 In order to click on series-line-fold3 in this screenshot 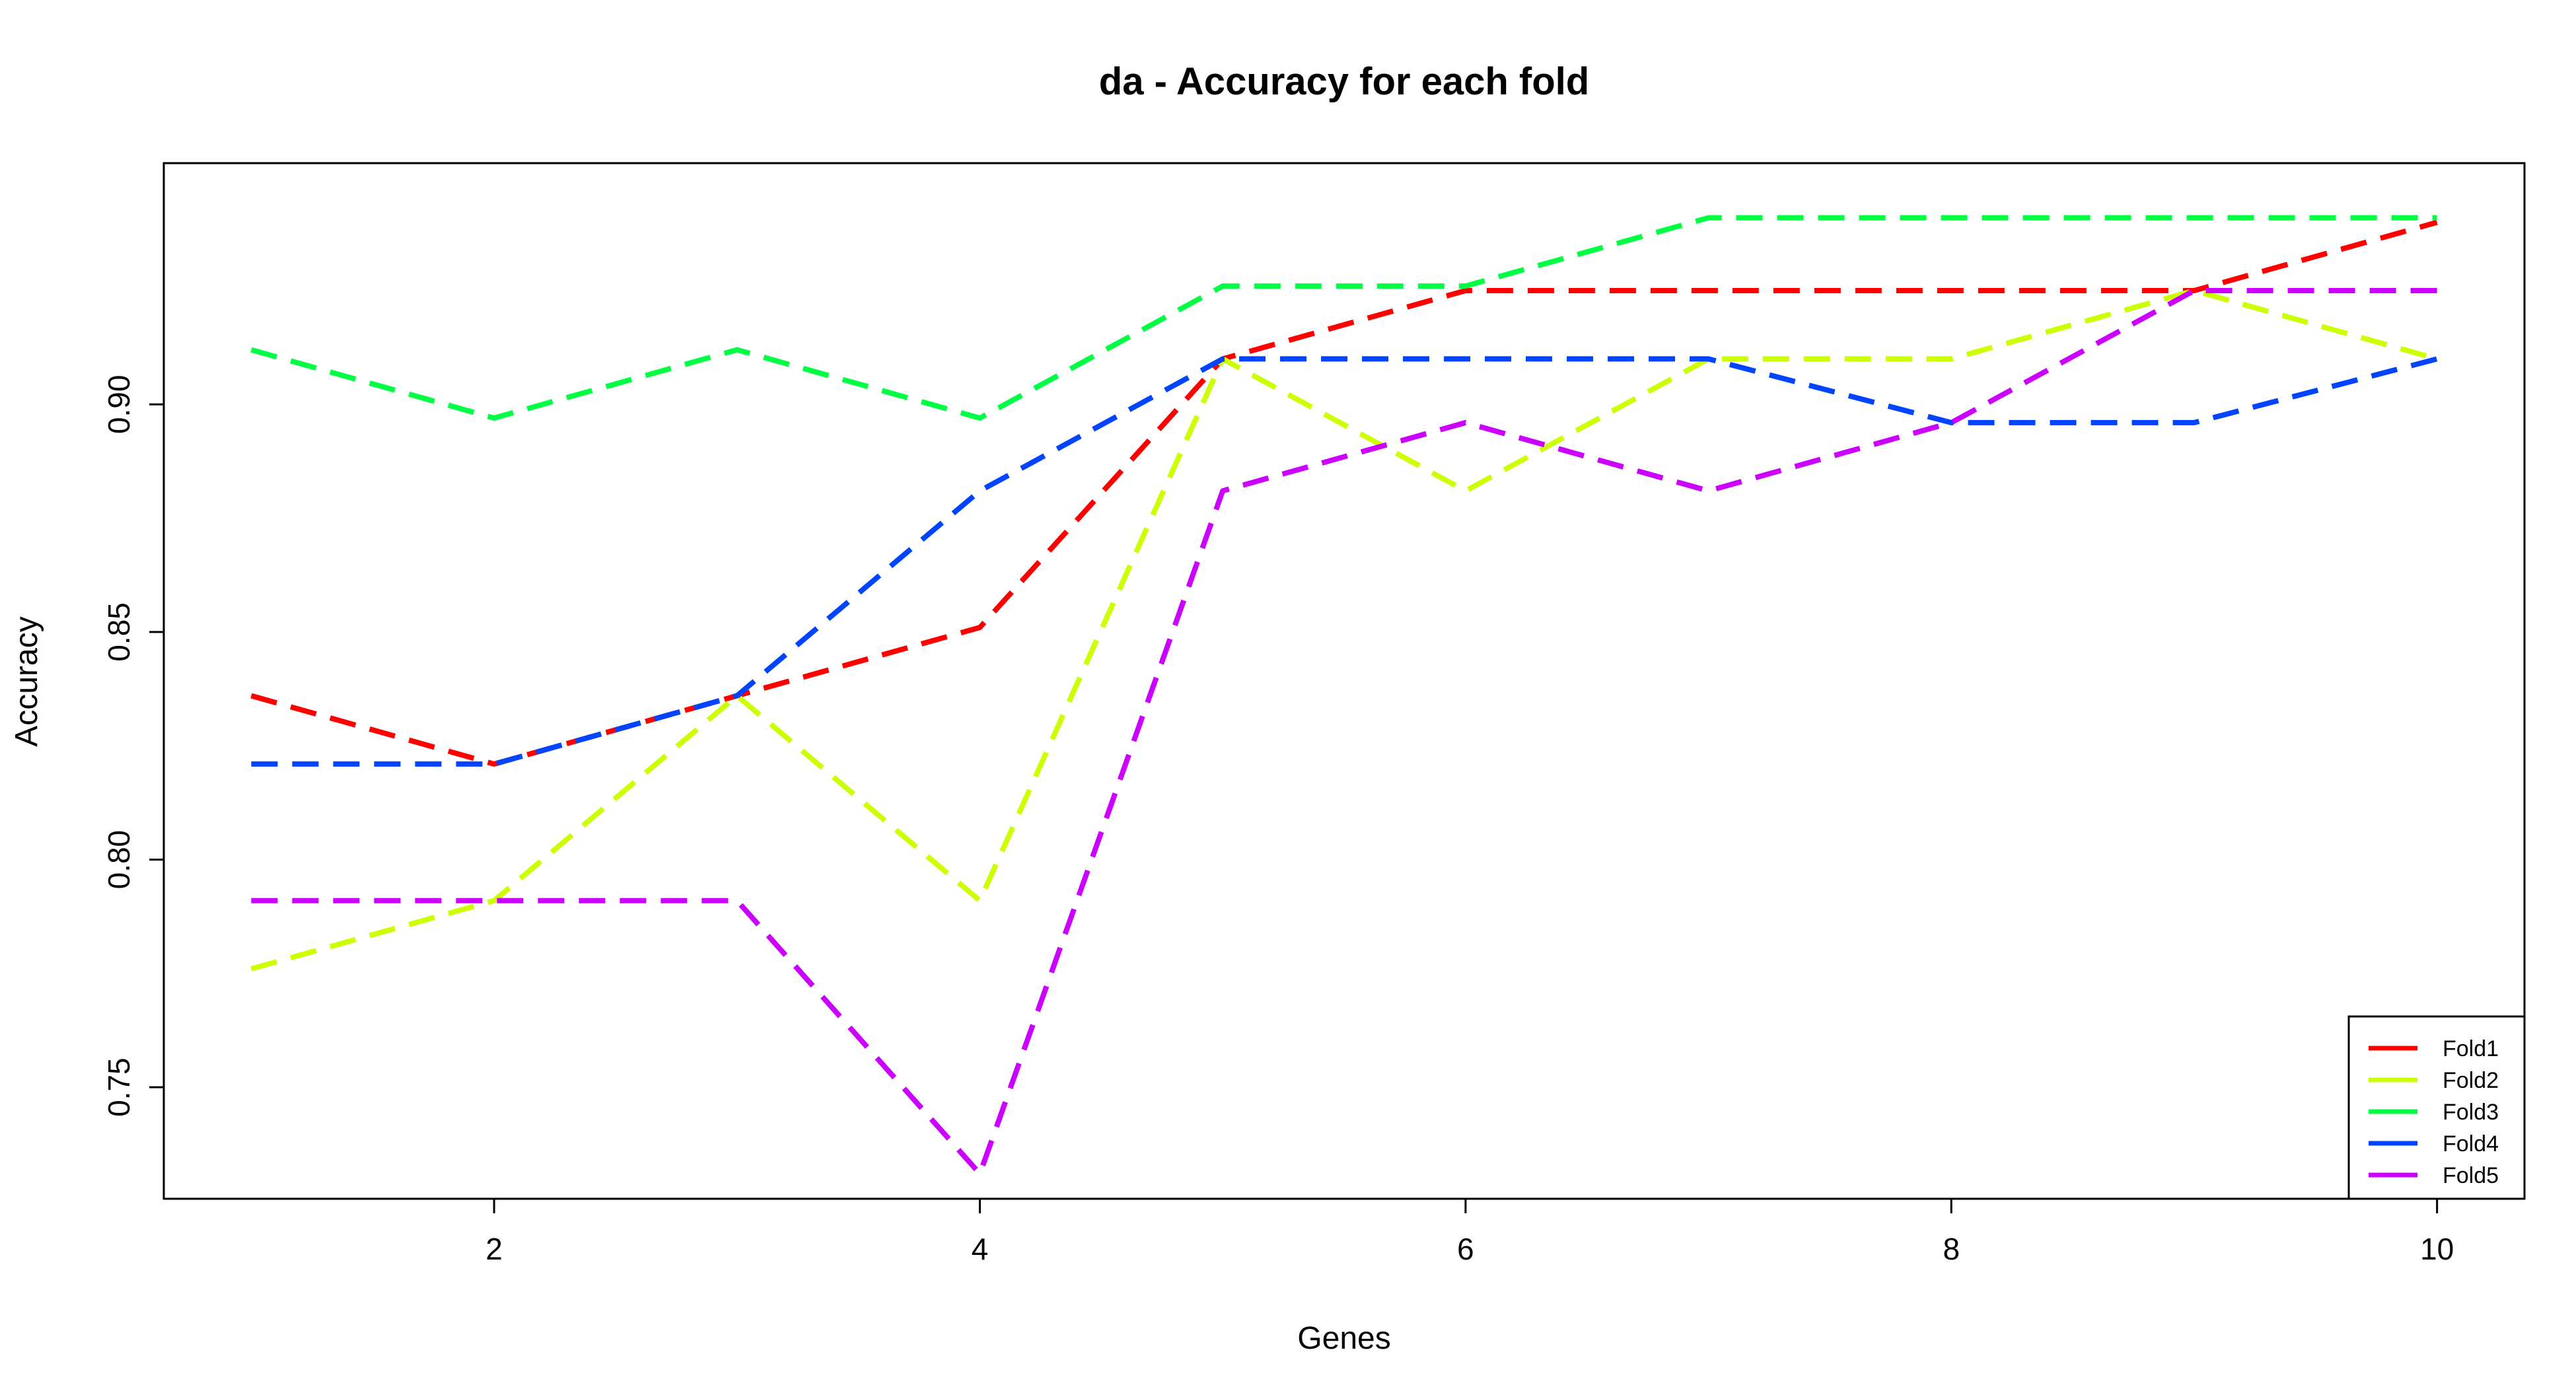, I will do `click(1343, 318)`.